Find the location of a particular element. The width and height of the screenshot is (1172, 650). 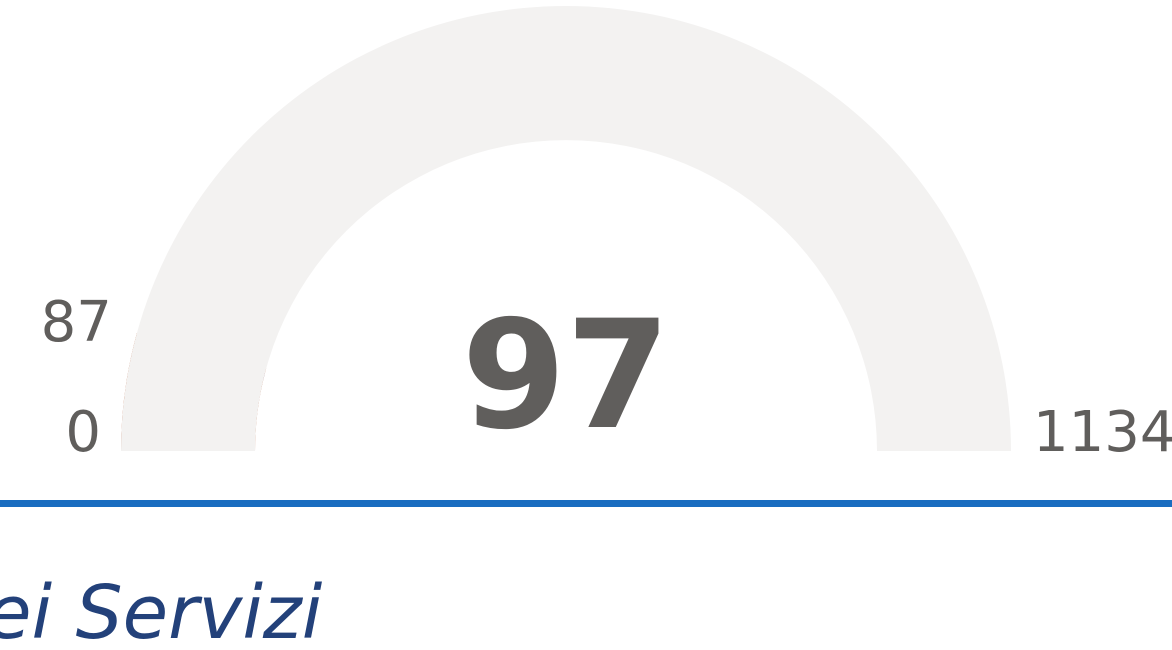

min-label: 0 is located at coordinates (83, 432).